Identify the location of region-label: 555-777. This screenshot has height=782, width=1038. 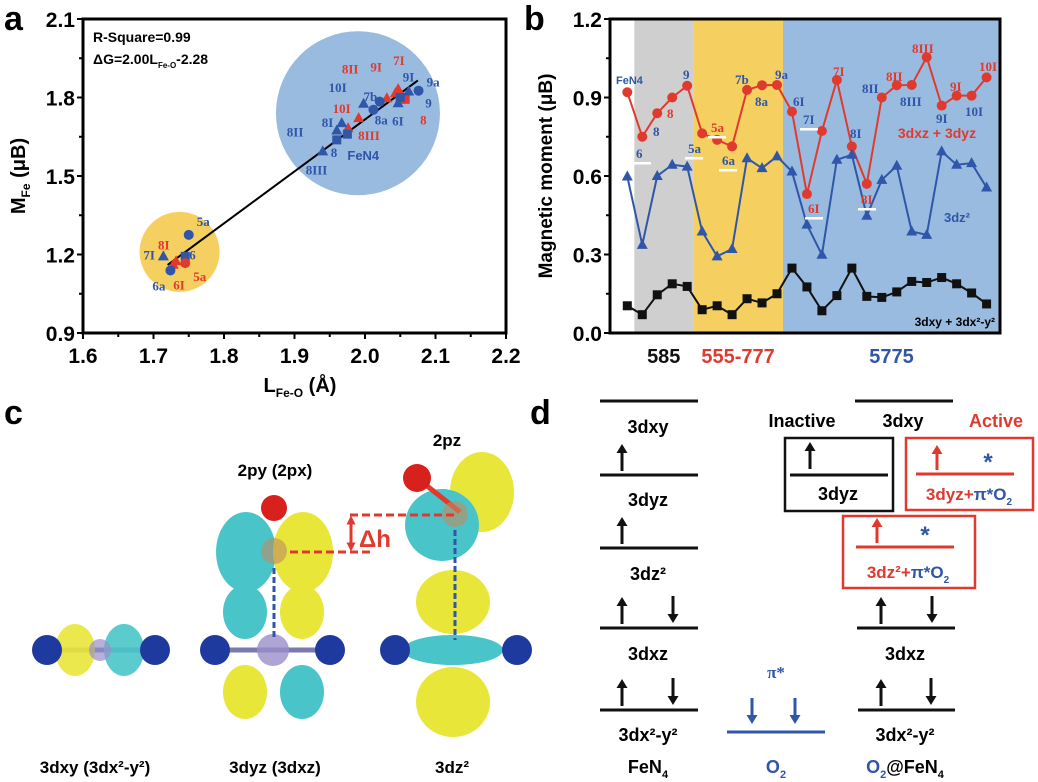
(737, 357).